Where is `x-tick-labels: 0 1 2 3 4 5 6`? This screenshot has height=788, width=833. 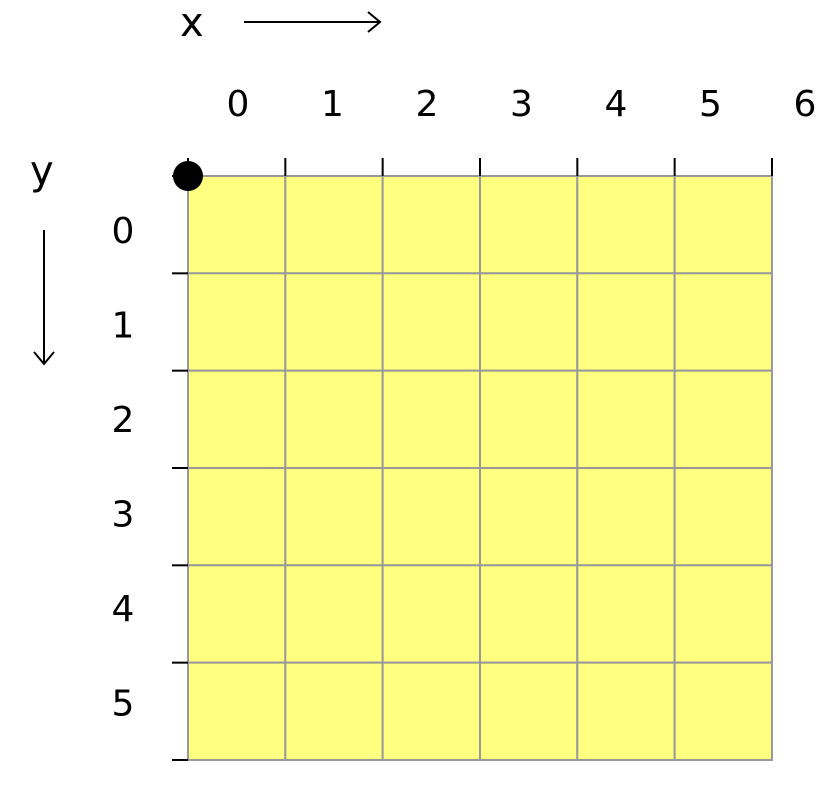 x-tick-labels: 0 1 2 3 4 5 6 is located at coordinates (522, 104).